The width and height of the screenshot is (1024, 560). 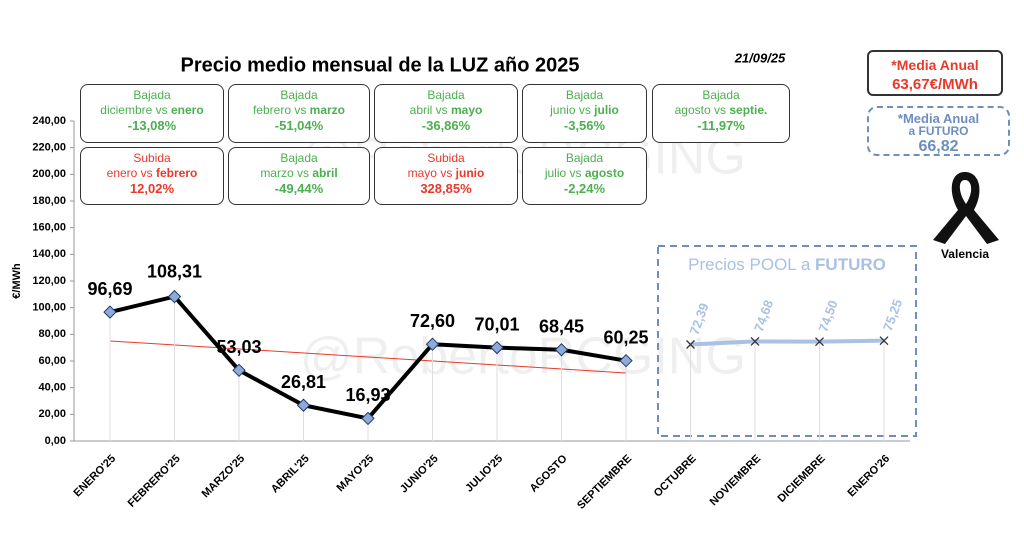 What do you see at coordinates (284, 173) in the screenshot?
I see `text: marzo vs` at bounding box center [284, 173].